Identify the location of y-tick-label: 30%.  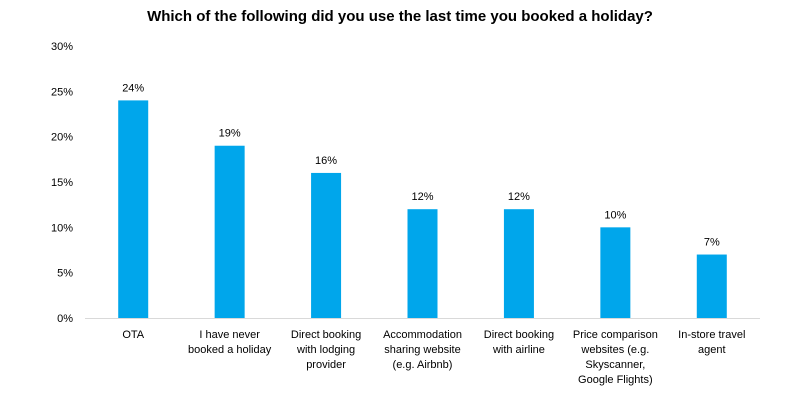
(62, 47).